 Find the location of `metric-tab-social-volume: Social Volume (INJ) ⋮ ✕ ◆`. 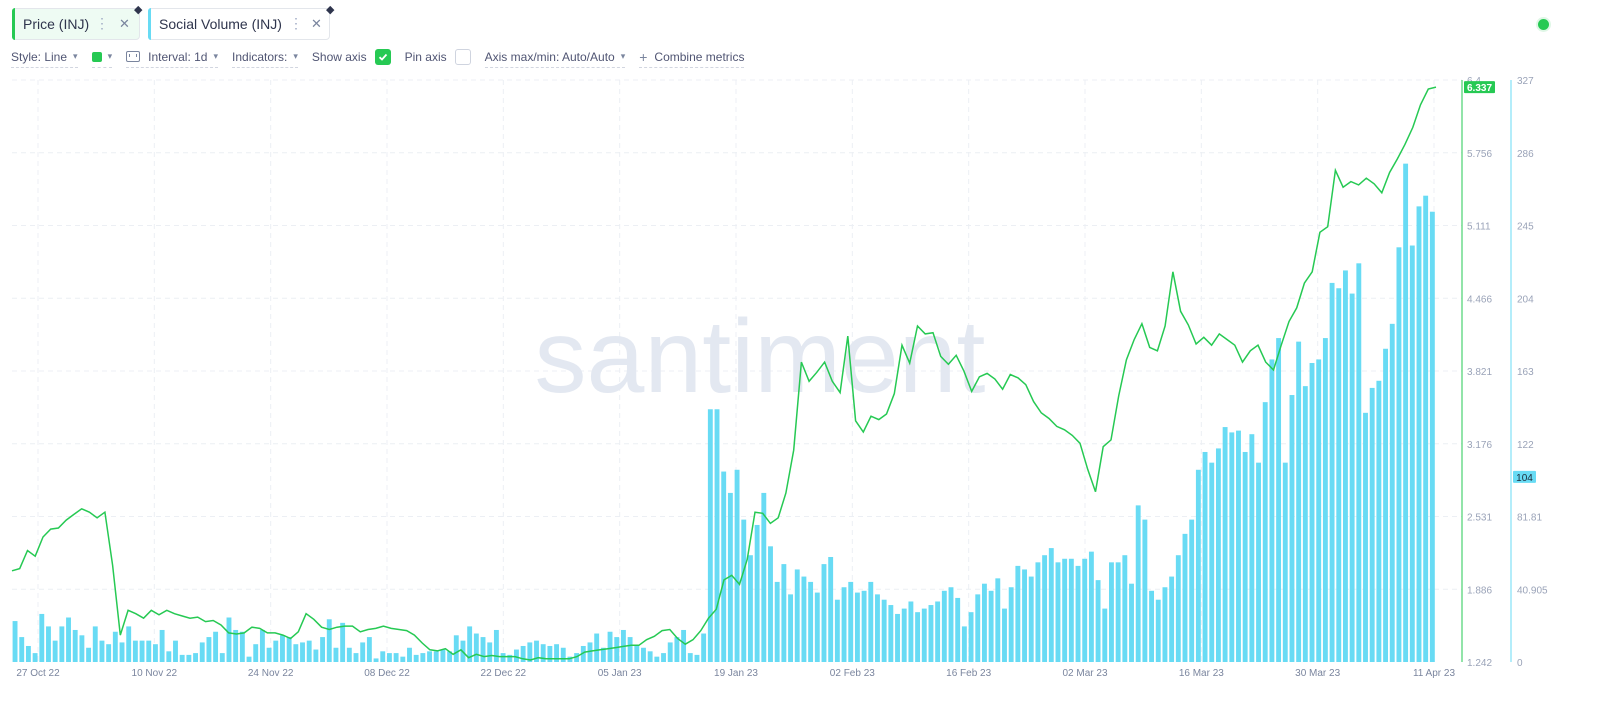

metric-tab-social-volume: Social Volume (INJ) ⋮ ✕ ◆ is located at coordinates (241, 22).